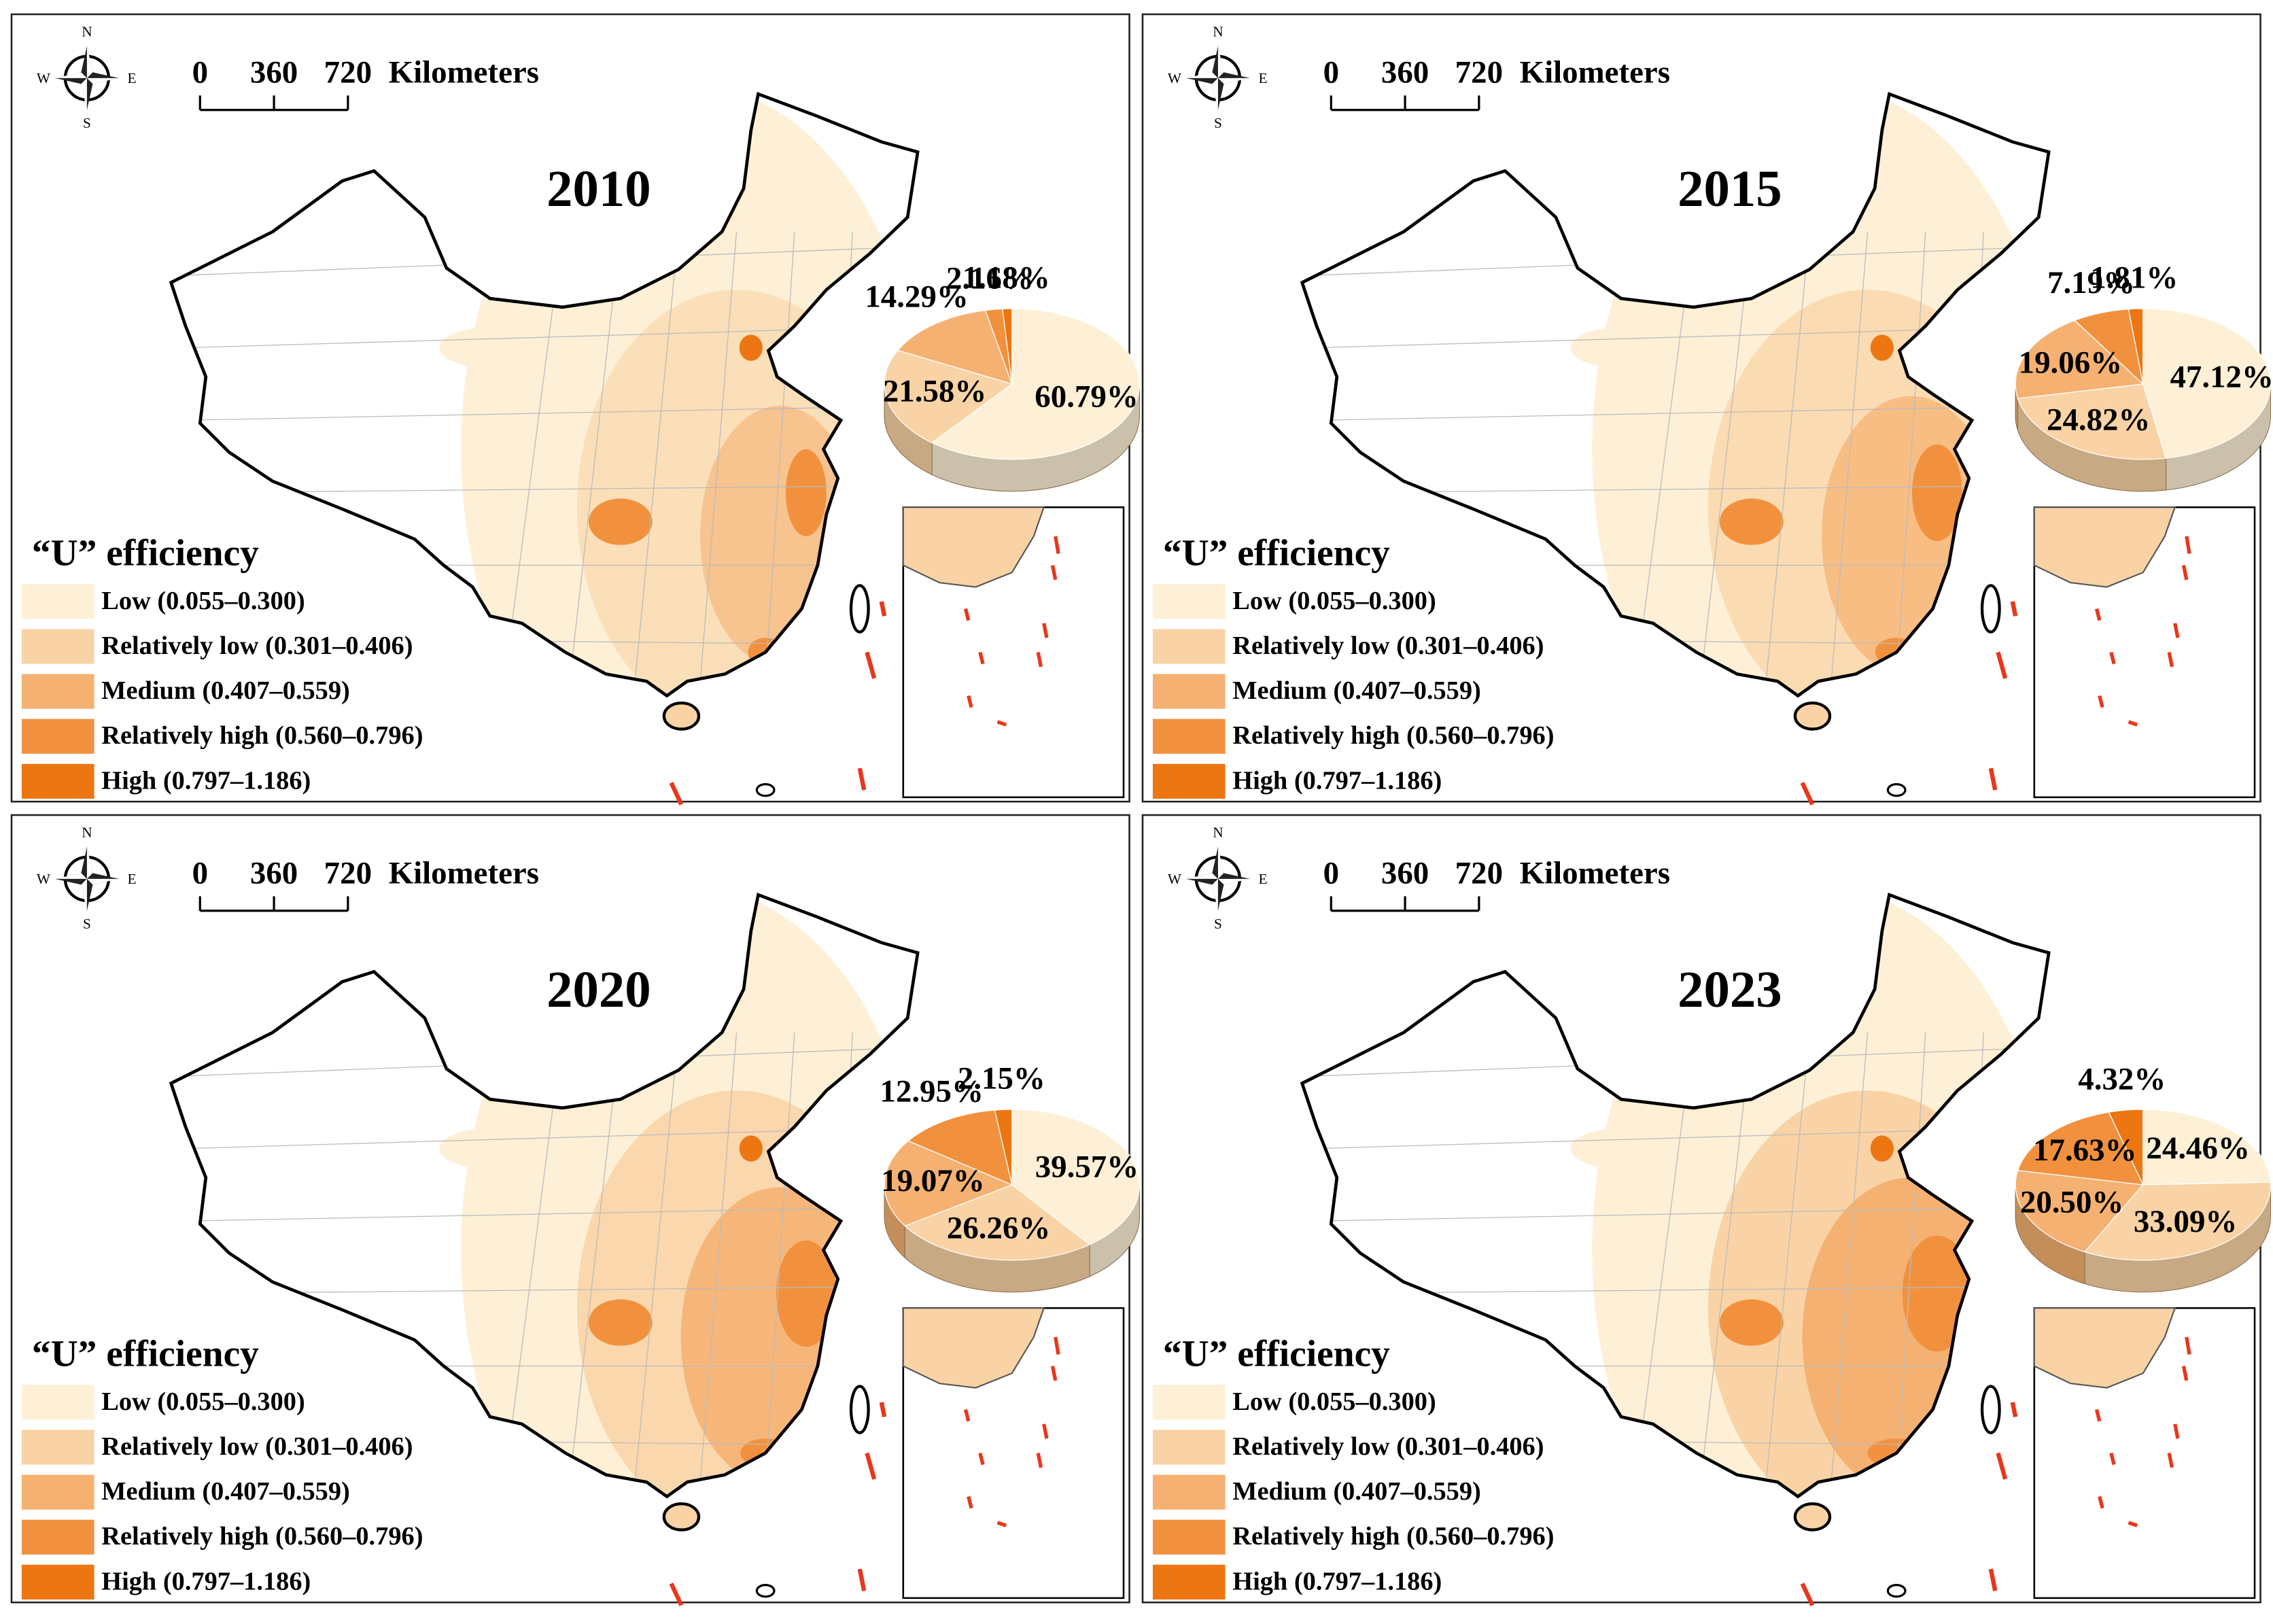 The height and width of the screenshot is (1624, 2273). Describe the element at coordinates (145, 552) in the screenshot. I see `legend-title: “U” efficiency` at that location.